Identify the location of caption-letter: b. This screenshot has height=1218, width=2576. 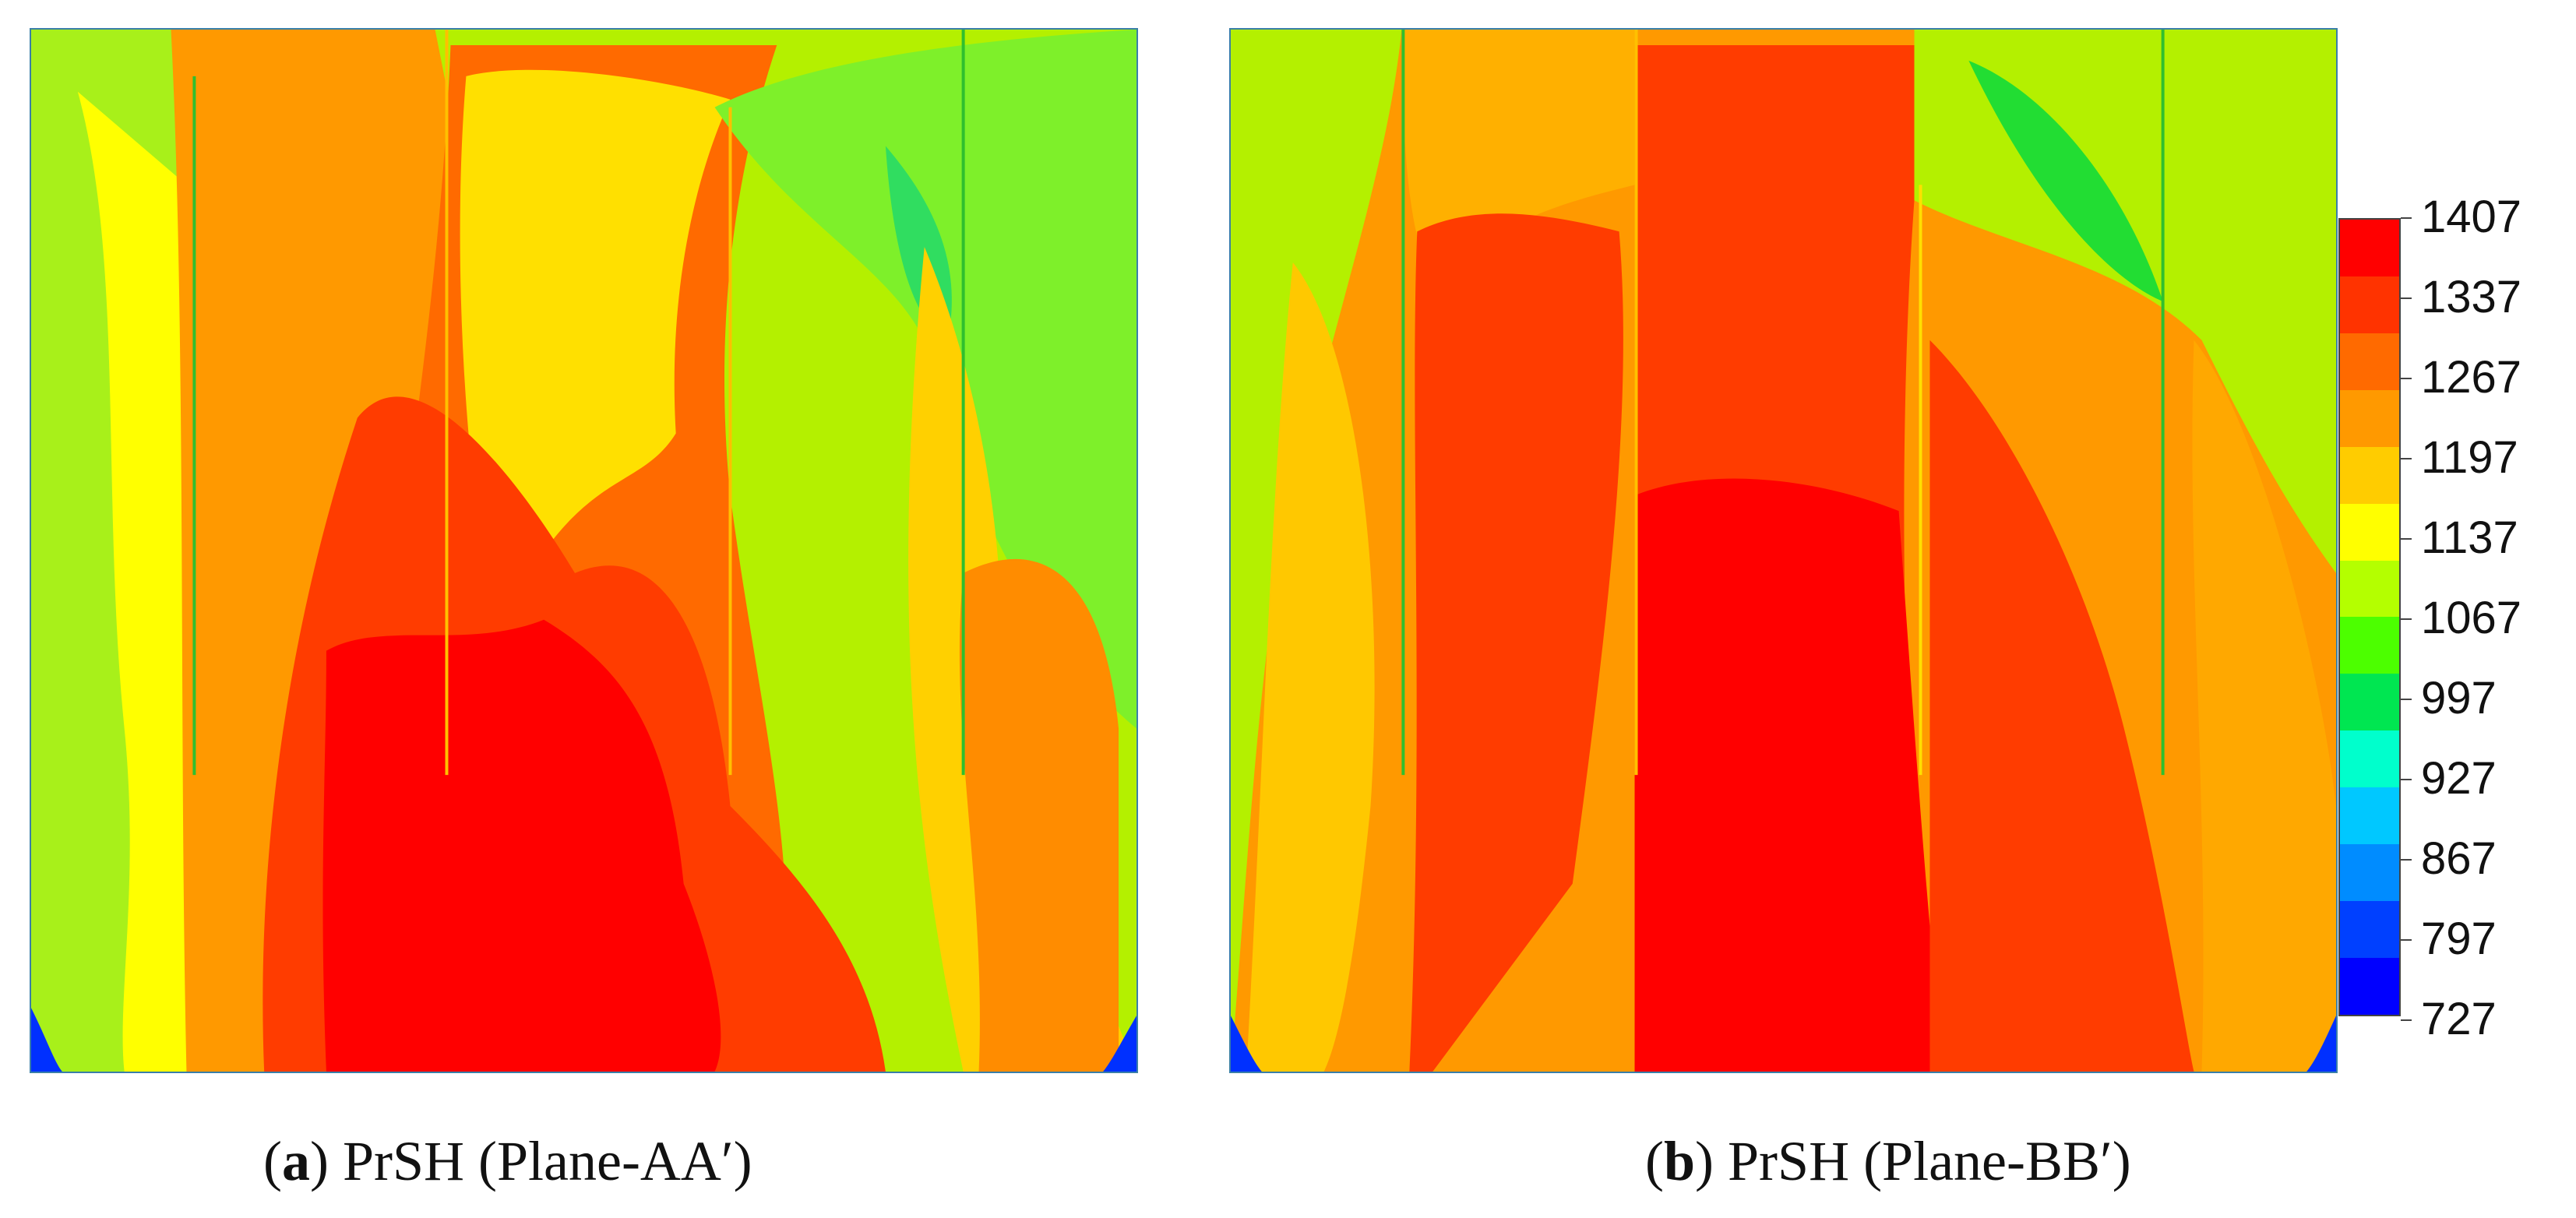
(1679, 1161).